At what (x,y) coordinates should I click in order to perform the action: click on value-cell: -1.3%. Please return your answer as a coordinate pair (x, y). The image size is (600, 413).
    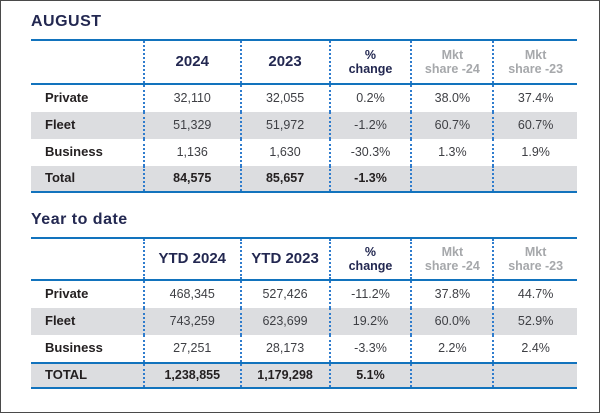
    Looking at the image, I should click on (369, 178).